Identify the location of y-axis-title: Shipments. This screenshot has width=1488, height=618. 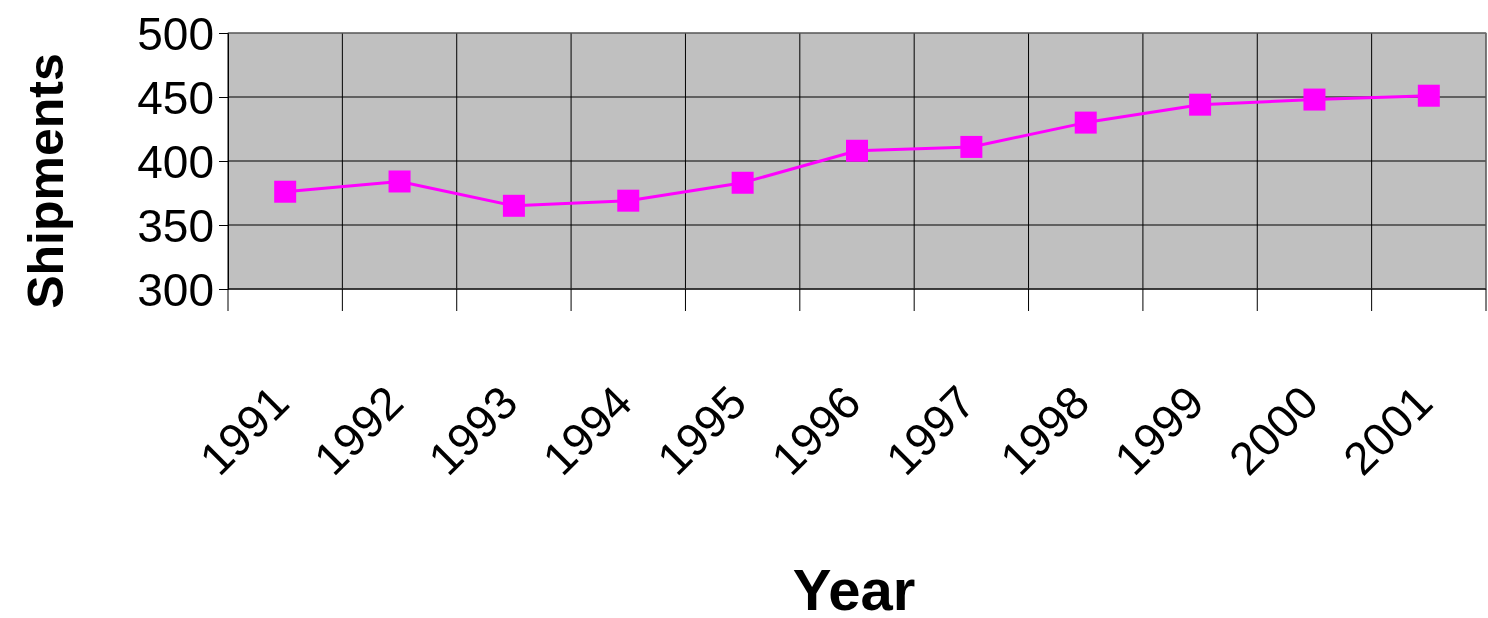
(46, 181).